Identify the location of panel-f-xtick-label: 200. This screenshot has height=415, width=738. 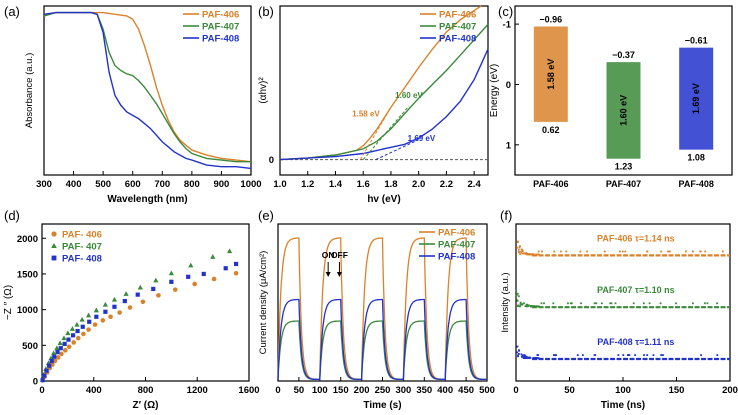
(730, 390).